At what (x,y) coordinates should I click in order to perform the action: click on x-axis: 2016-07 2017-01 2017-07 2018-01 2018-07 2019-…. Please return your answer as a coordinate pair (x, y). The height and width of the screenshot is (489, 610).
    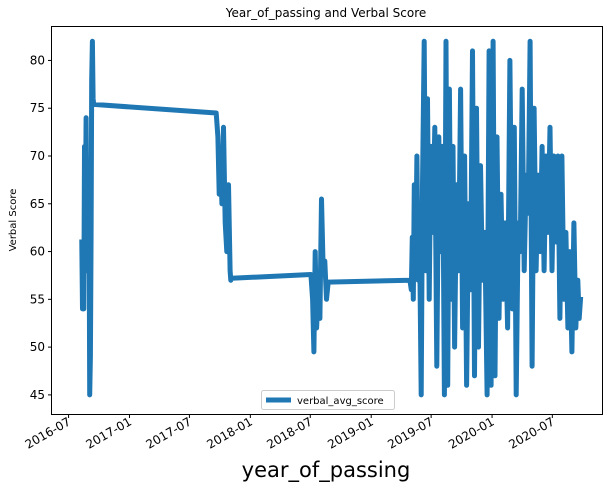
    Looking at the image, I should click on (290, 433).